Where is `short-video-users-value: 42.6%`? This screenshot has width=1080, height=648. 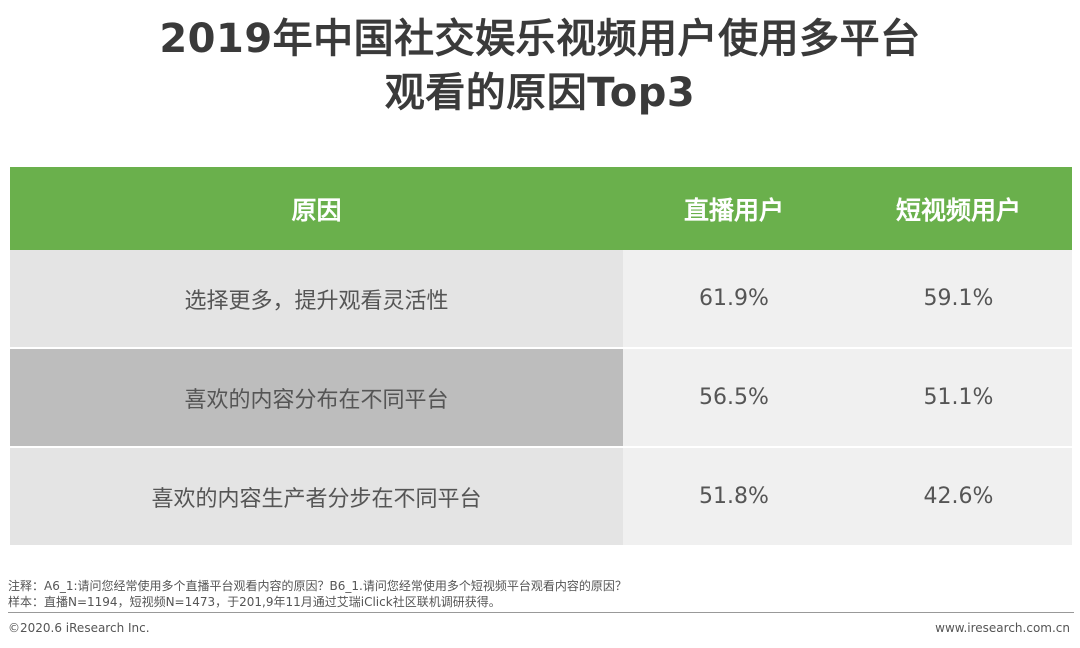 short-video-users-value: 42.6% is located at coordinates (958, 497).